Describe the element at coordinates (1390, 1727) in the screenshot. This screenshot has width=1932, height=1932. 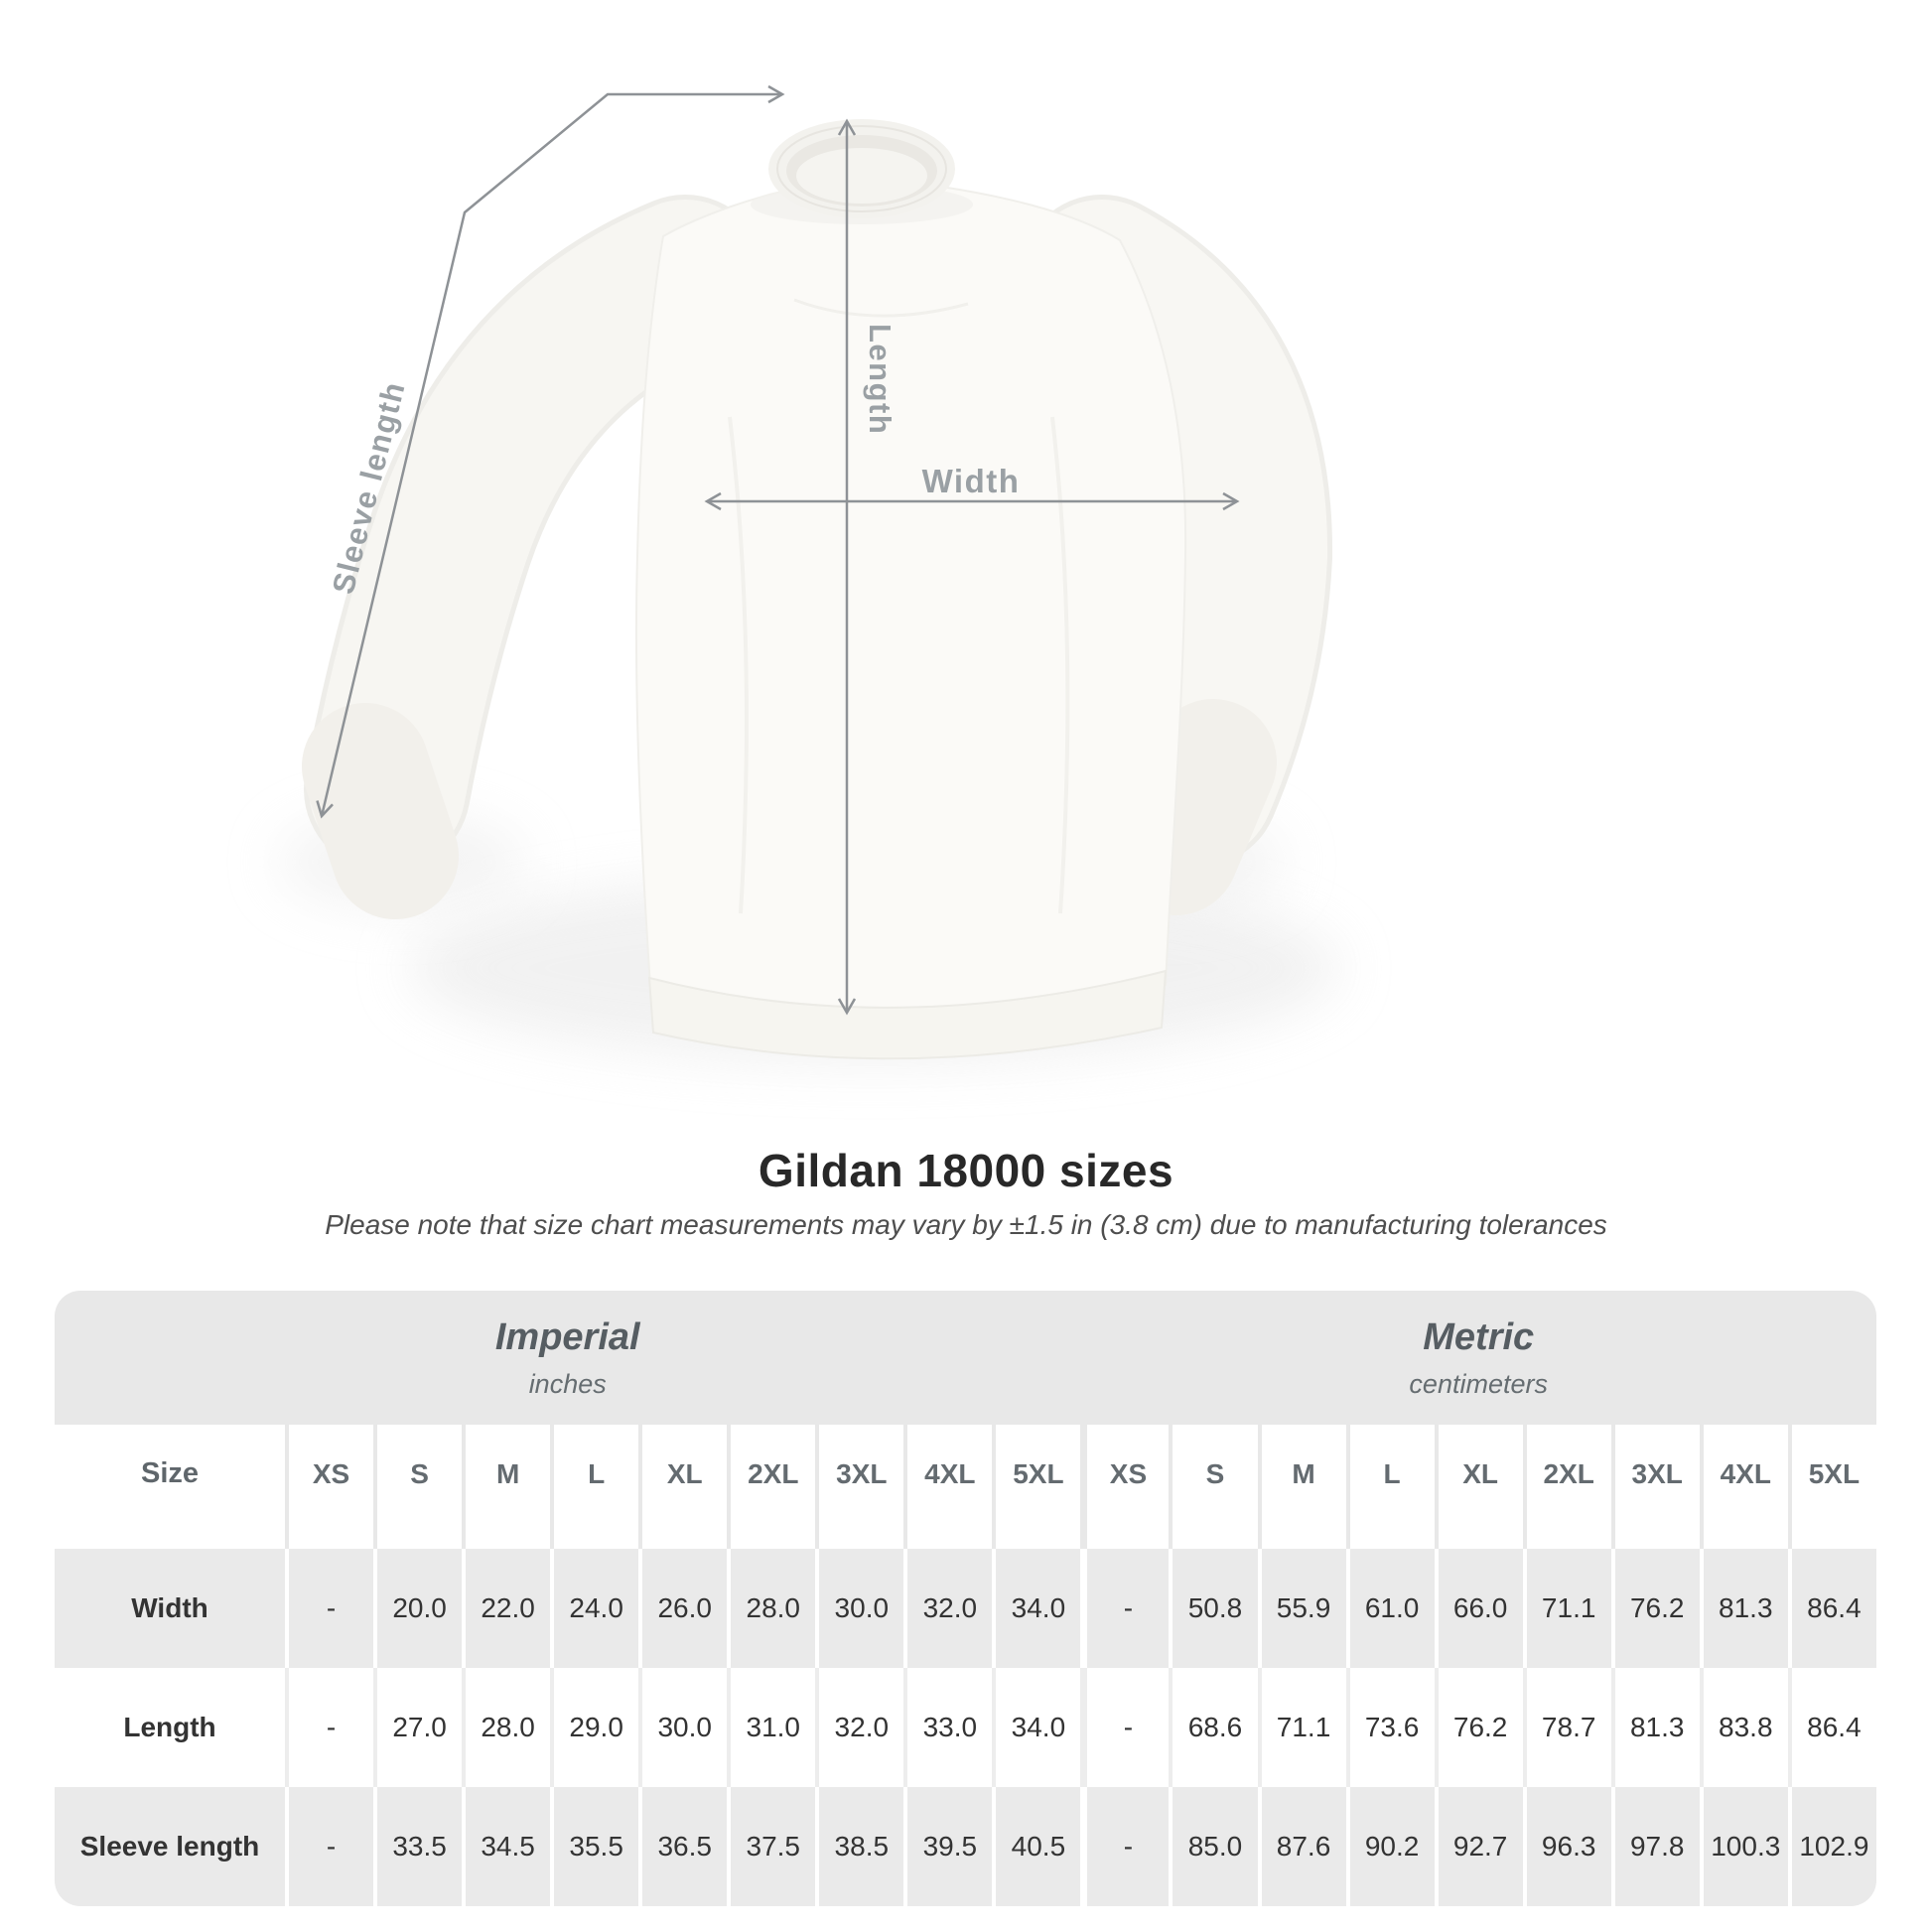
I see `table-cell: 73.6` at that location.